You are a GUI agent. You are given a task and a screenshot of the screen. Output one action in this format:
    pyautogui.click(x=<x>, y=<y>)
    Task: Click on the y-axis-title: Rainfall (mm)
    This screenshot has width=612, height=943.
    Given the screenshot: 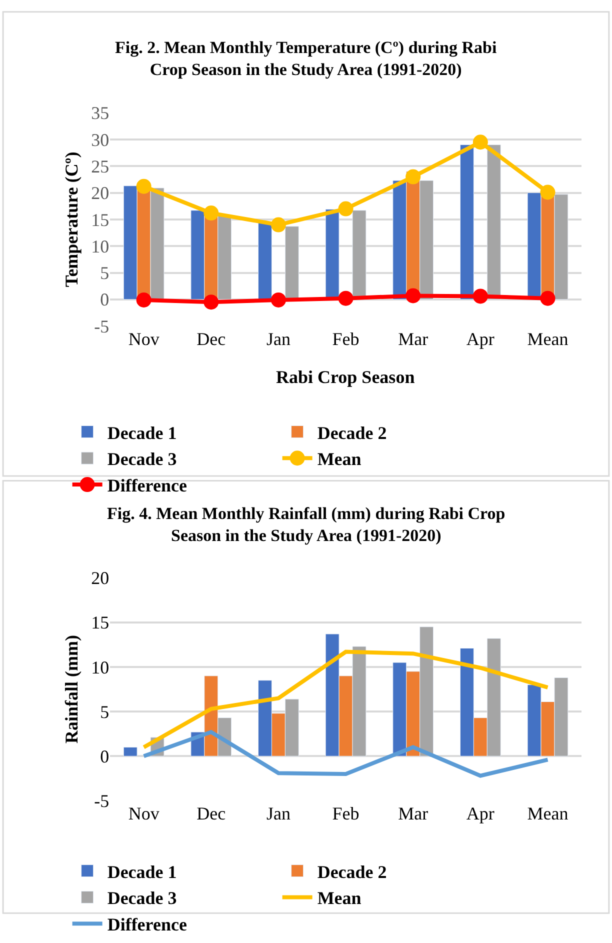 What is the action you would take?
    pyautogui.click(x=71, y=689)
    